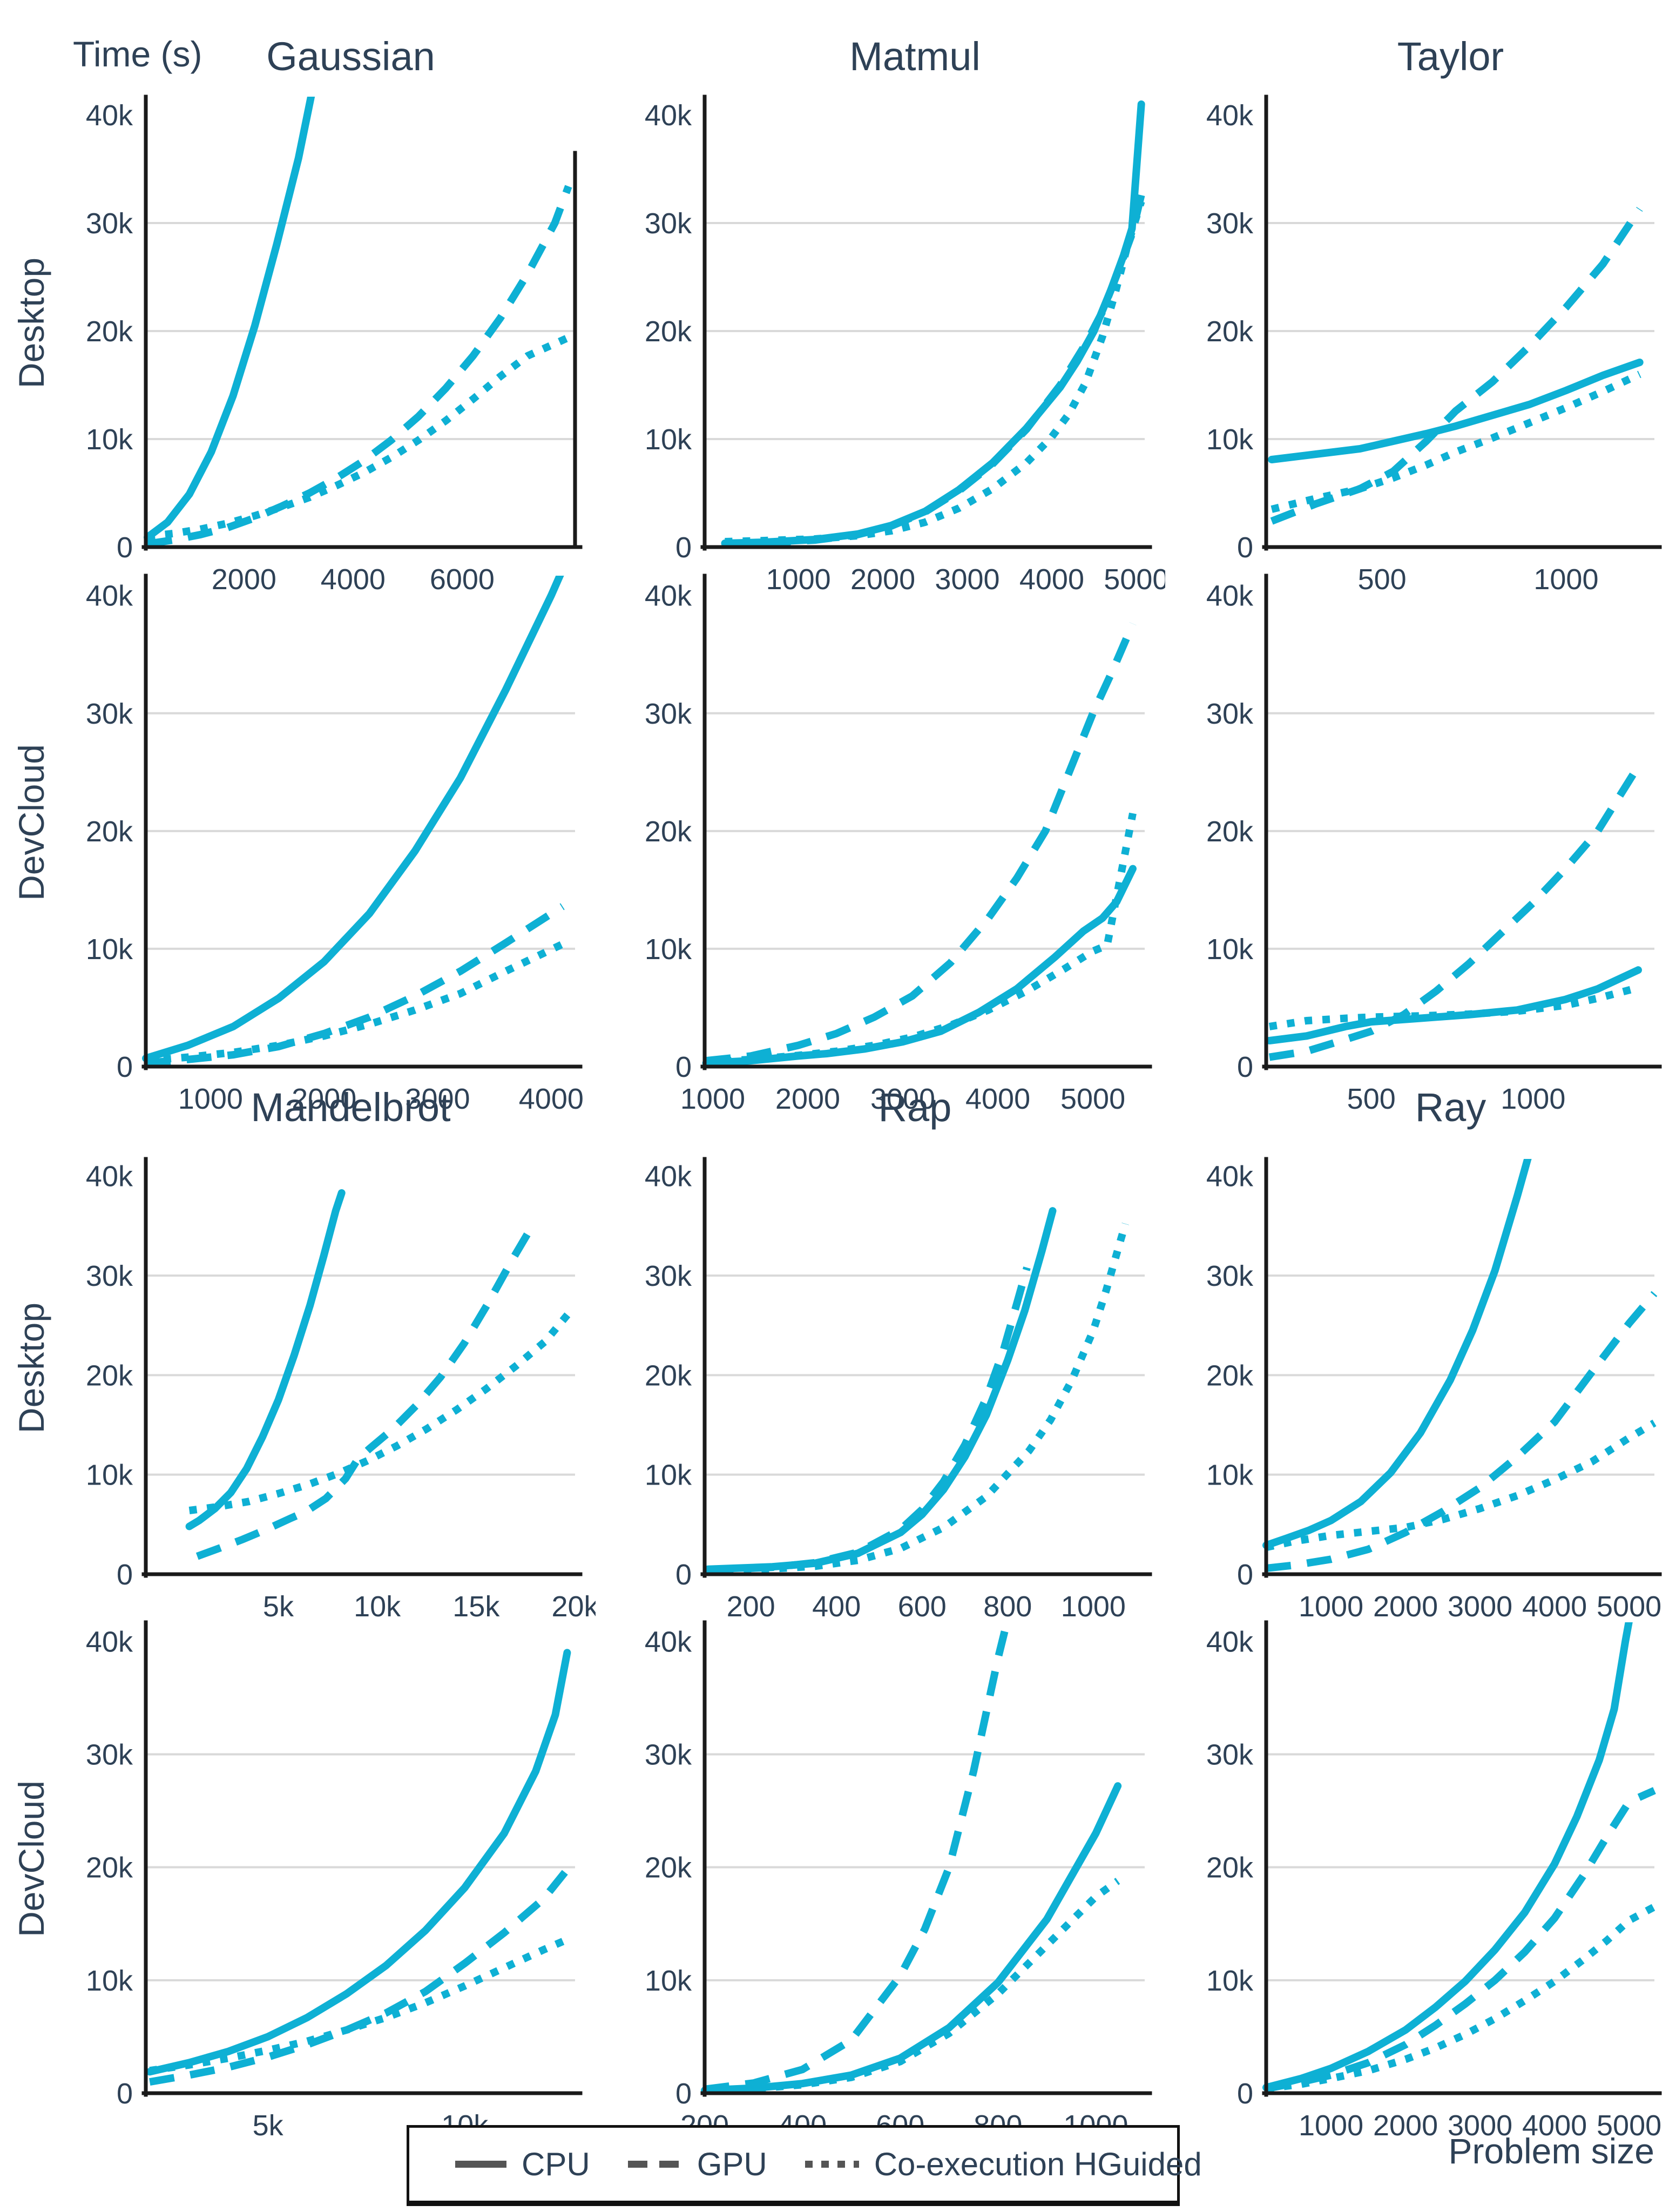  Describe the element at coordinates (857, 1857) in the screenshot. I see `series-line-dashed-rap-devcloud` at that location.